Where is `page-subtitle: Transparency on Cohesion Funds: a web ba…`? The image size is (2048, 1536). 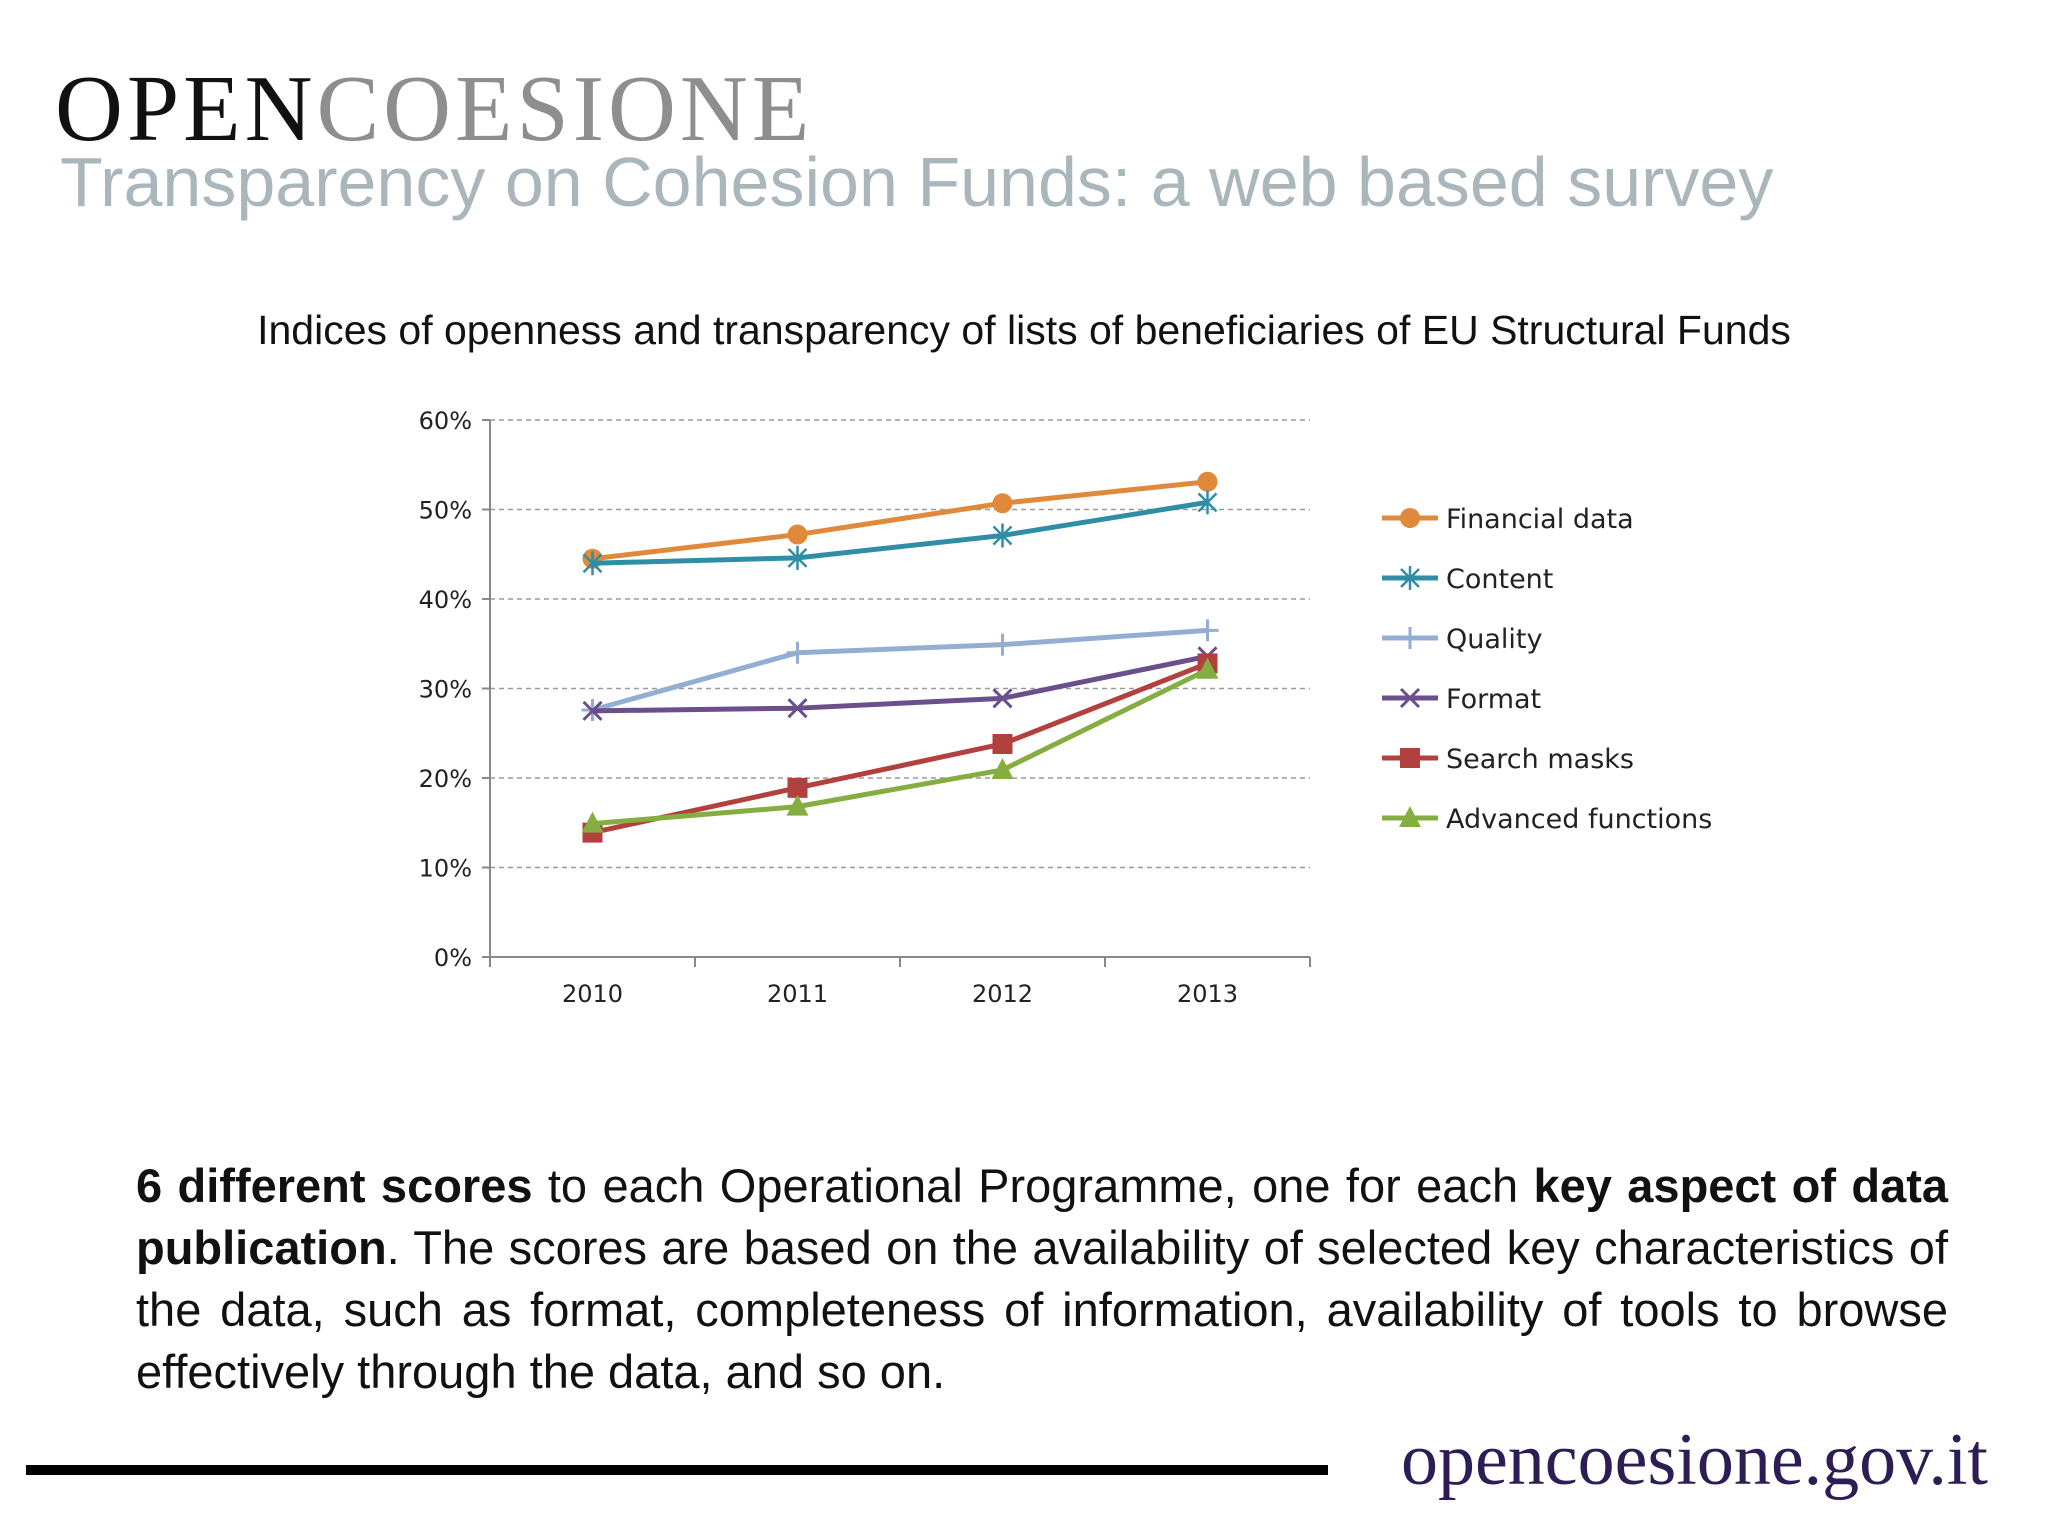
page-subtitle: Transparency on Cohesion Funds: a web ba… is located at coordinates (917, 182).